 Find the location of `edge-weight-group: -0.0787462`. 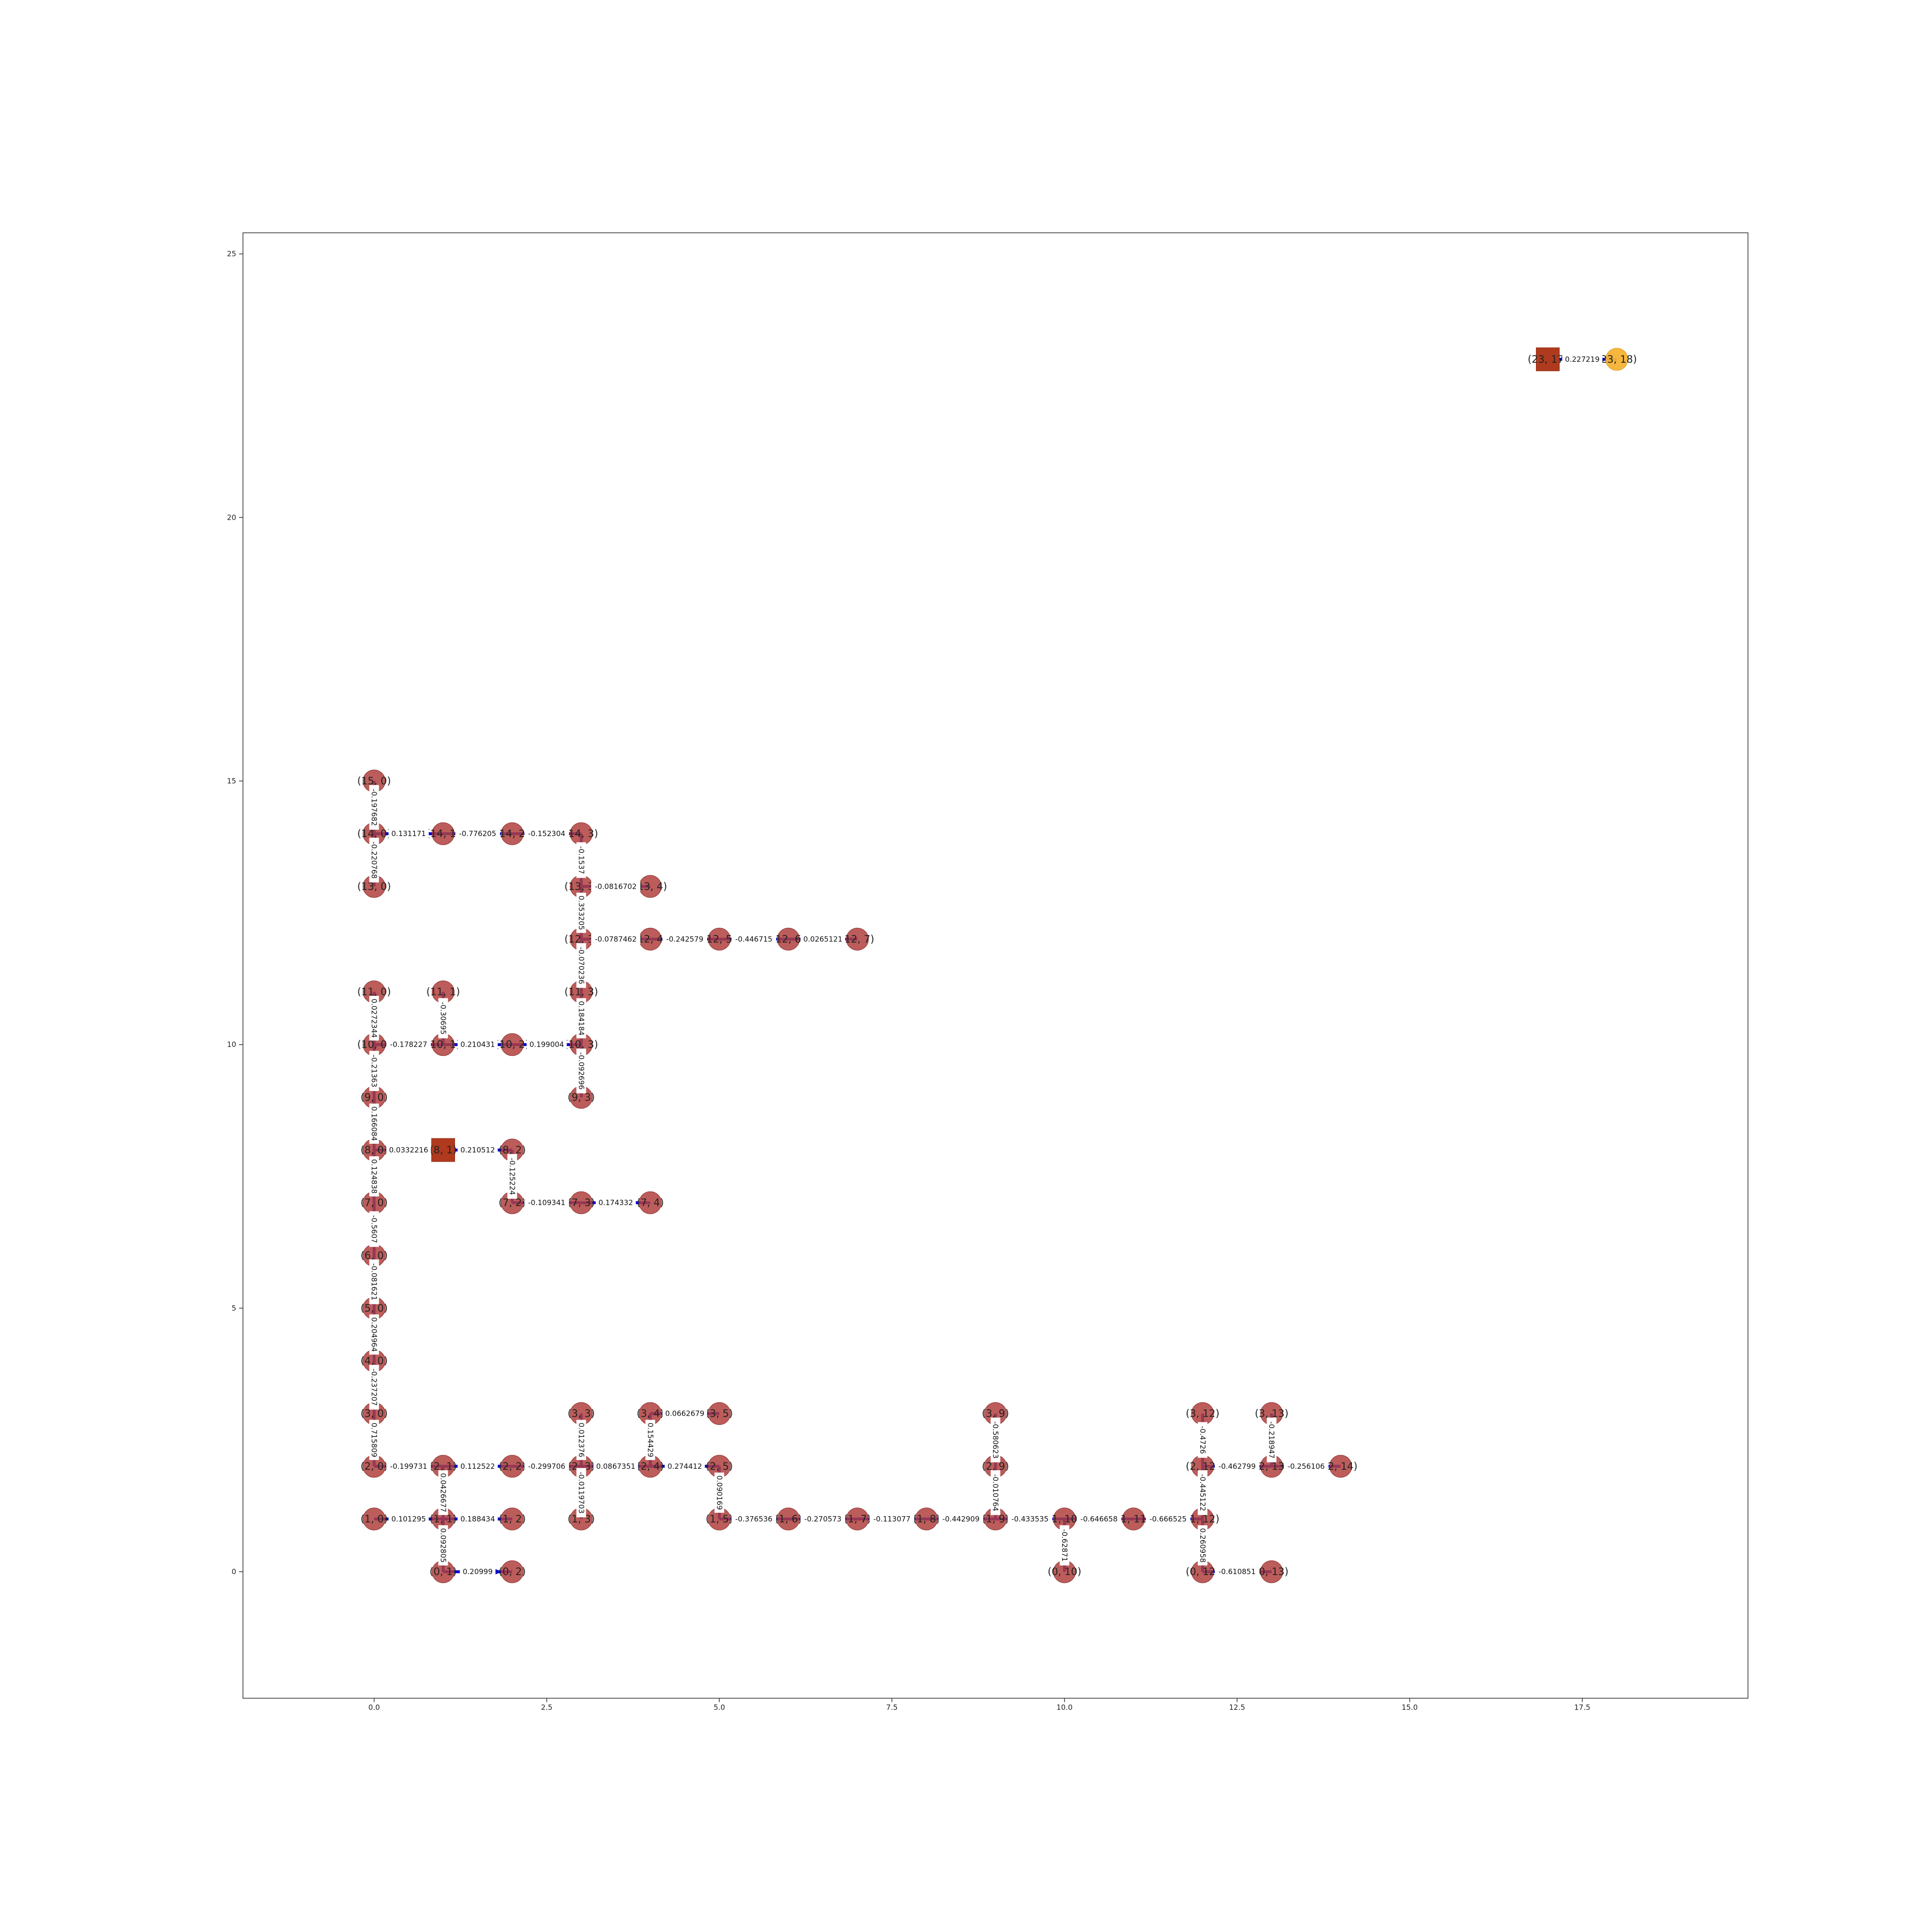

edge-weight-group: -0.0787462 is located at coordinates (615, 939).